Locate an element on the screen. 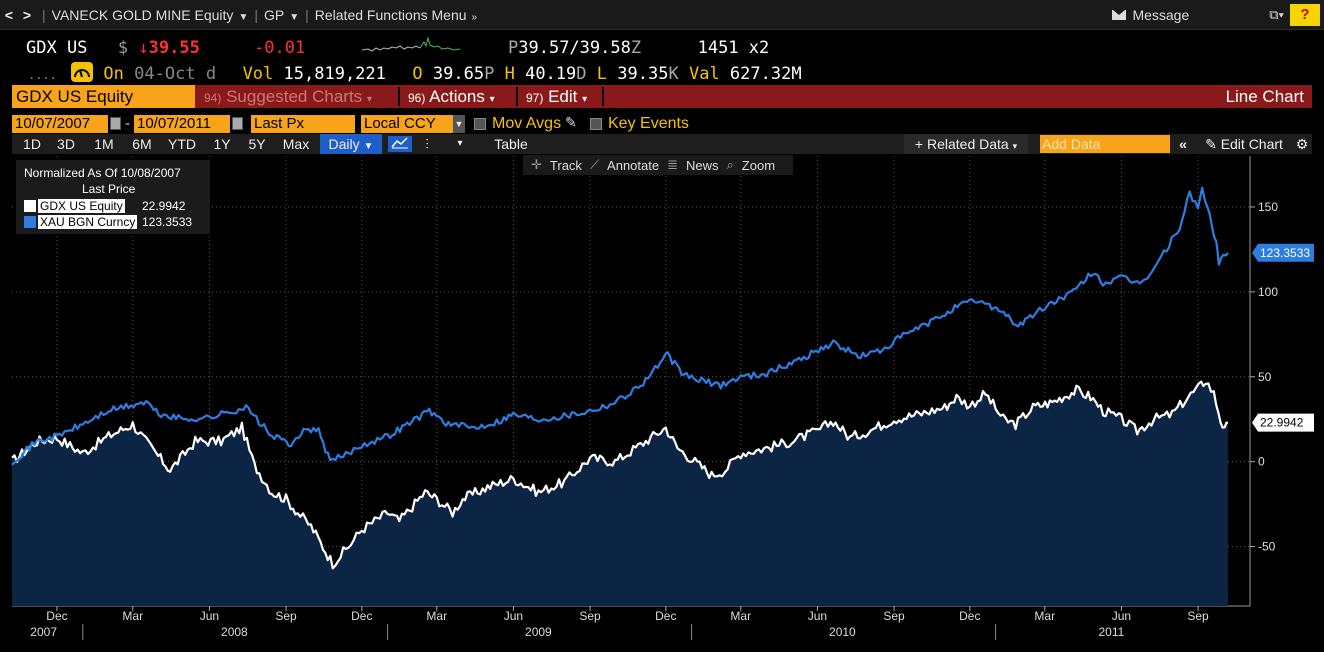 The height and width of the screenshot is (652, 1324). high-exchange: D is located at coordinates (581, 74).